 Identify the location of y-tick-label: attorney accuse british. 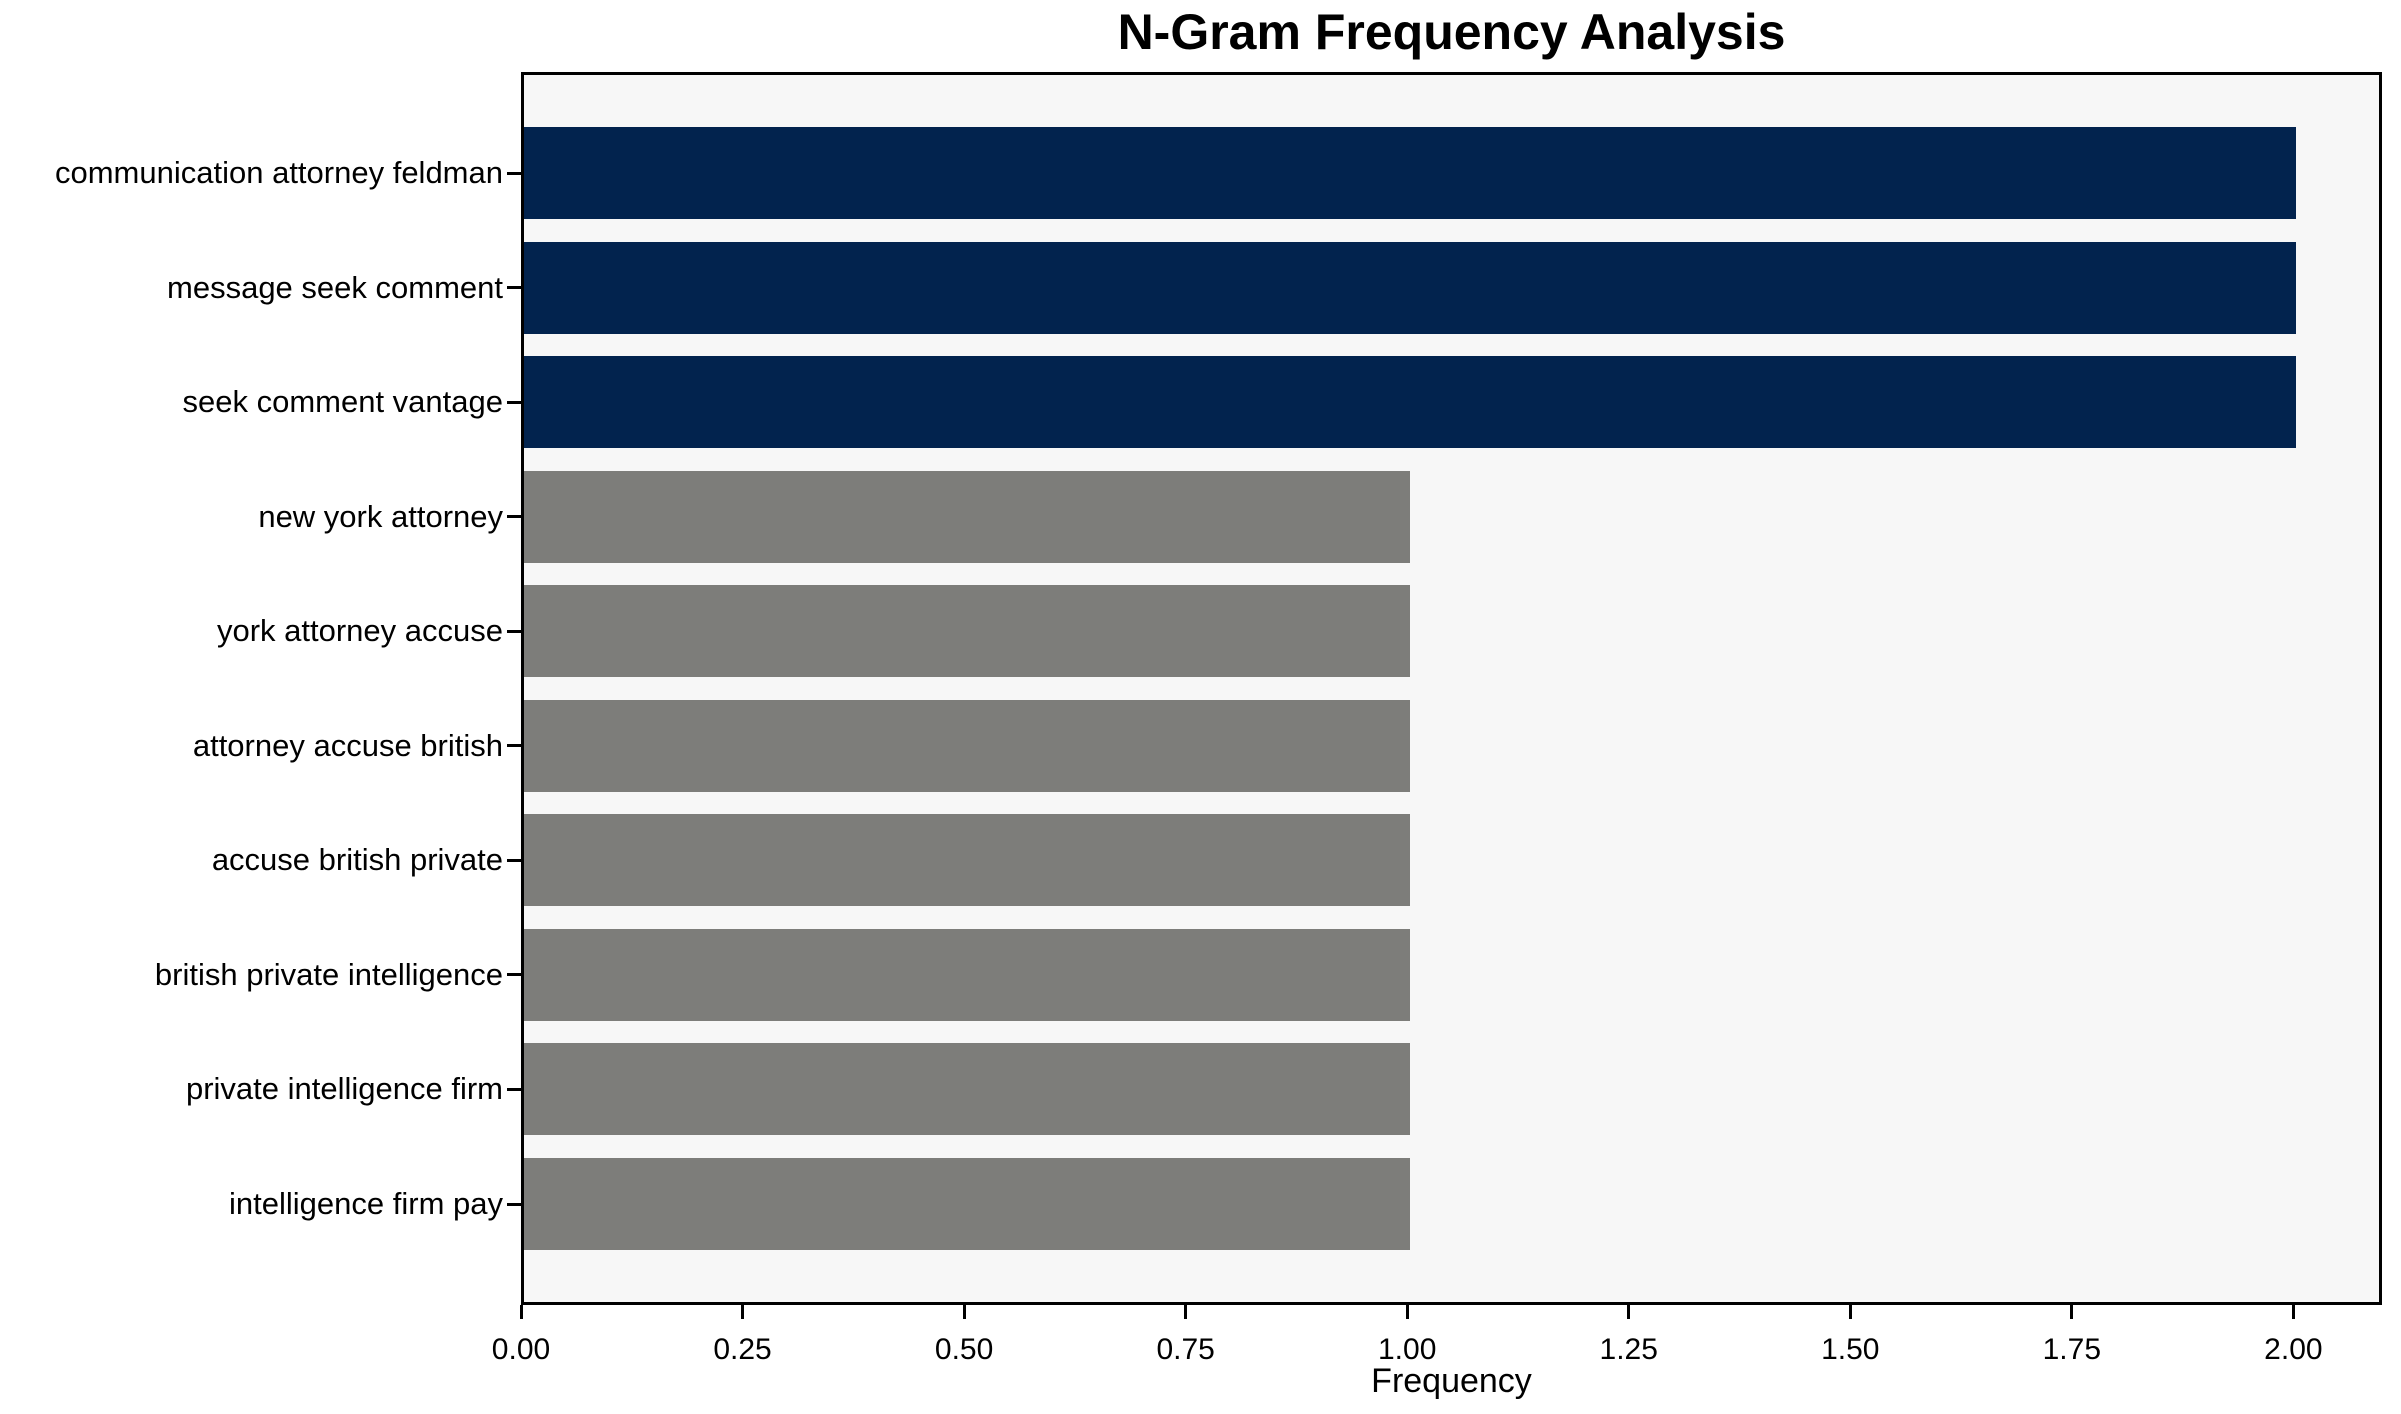
(347, 745).